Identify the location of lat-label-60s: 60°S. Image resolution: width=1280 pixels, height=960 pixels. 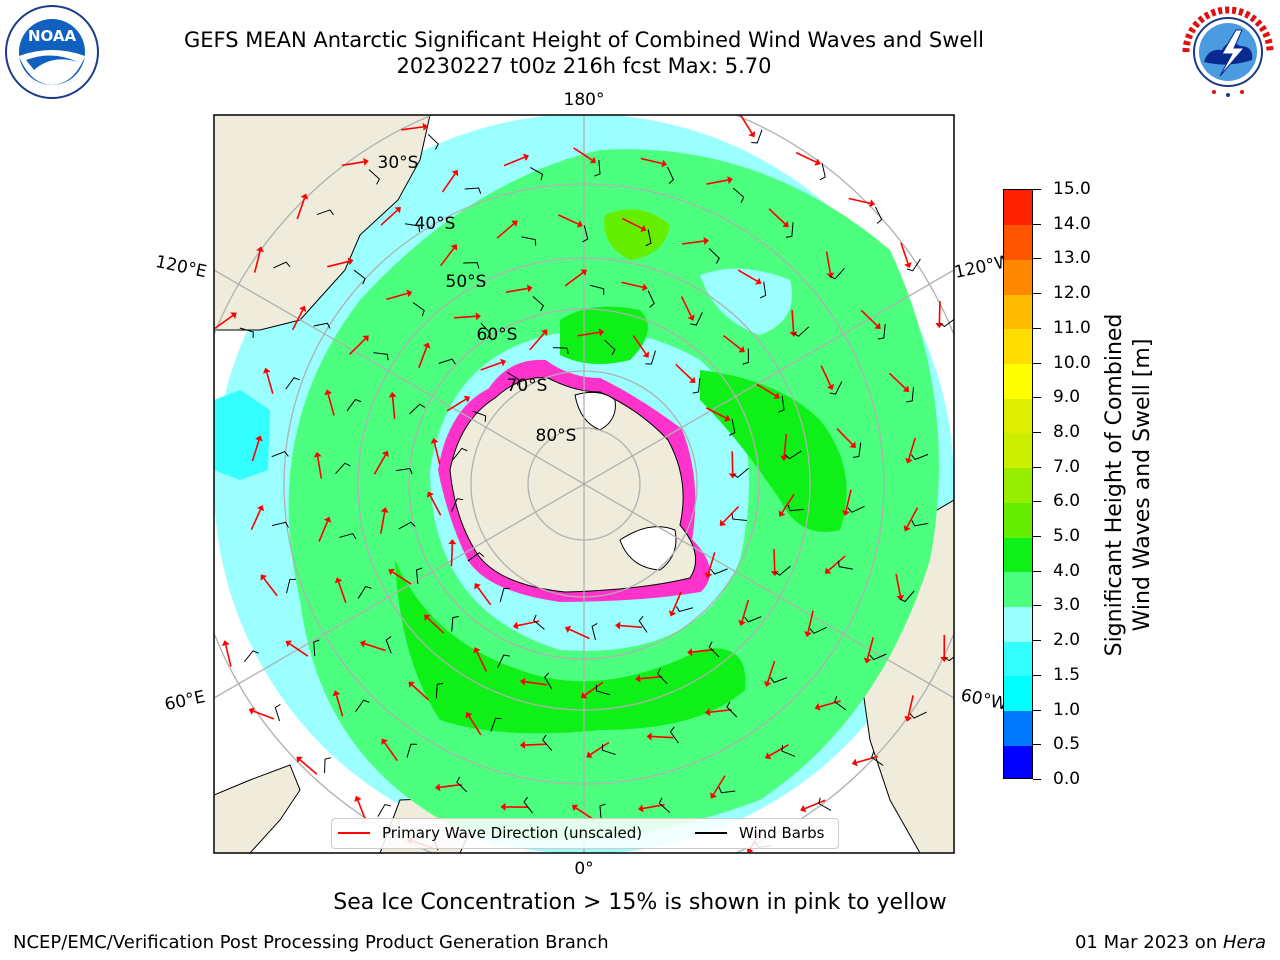
(497, 335).